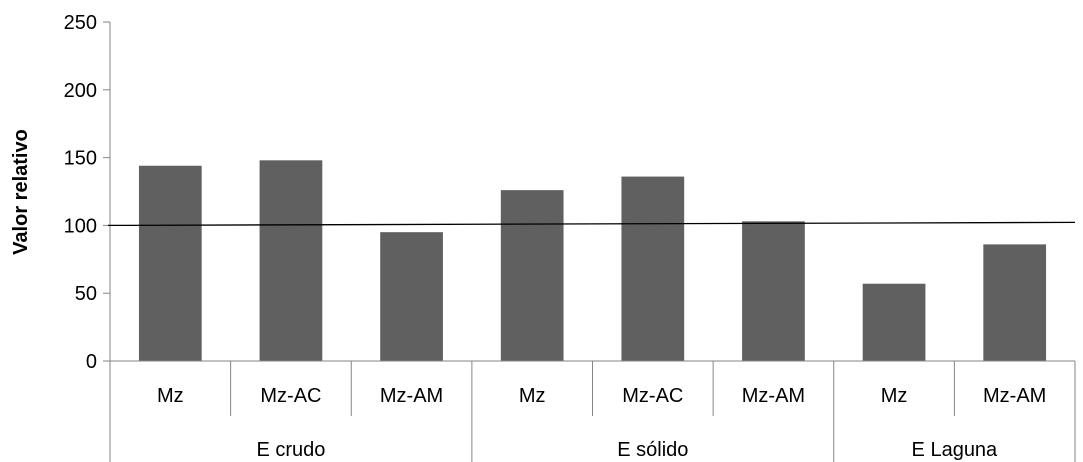  What do you see at coordinates (80, 226) in the screenshot?
I see `y-tick-label: 100` at bounding box center [80, 226].